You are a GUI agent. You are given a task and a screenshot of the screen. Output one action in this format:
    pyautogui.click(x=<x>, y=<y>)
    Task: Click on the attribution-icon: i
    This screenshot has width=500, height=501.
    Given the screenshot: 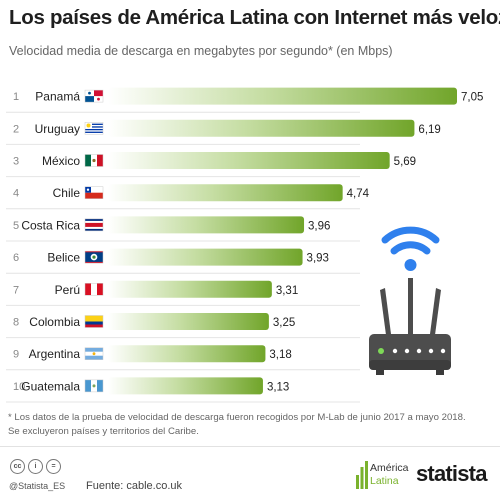 What is the action you would take?
    pyautogui.click(x=35, y=466)
    